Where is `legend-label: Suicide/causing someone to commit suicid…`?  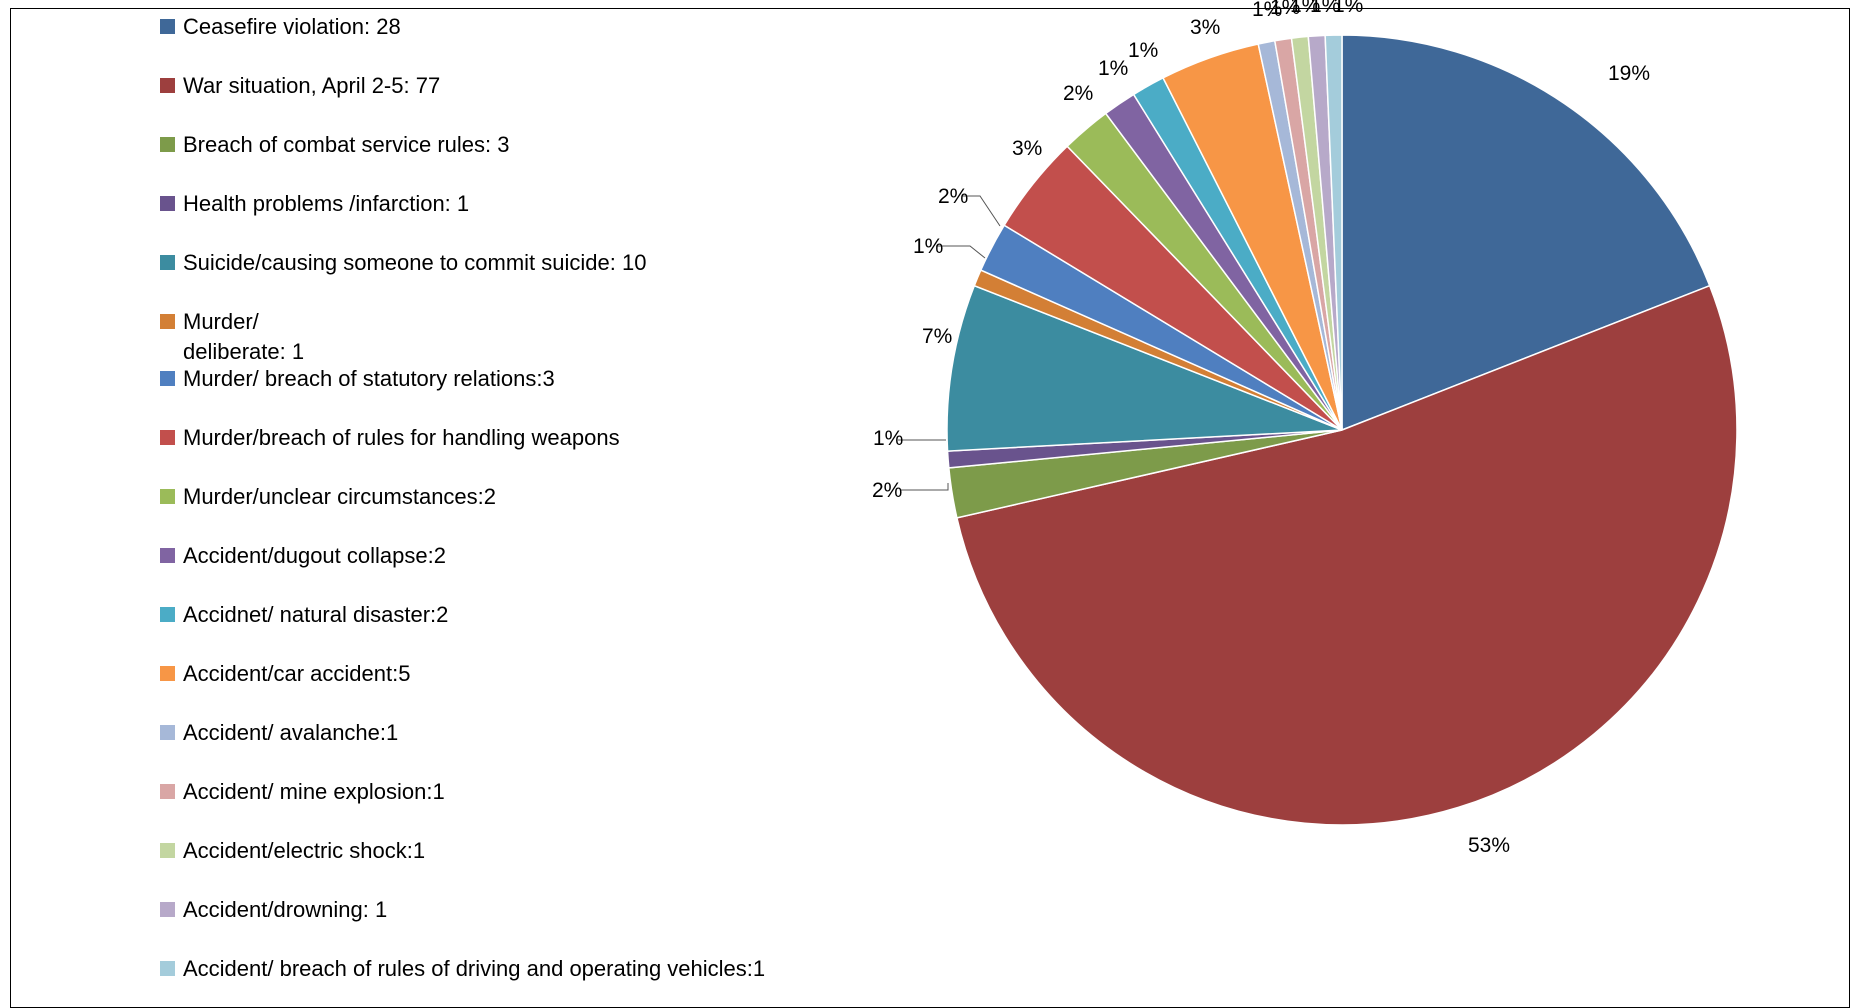 legend-label: Suicide/causing someone to commit suicid… is located at coordinates (415, 262).